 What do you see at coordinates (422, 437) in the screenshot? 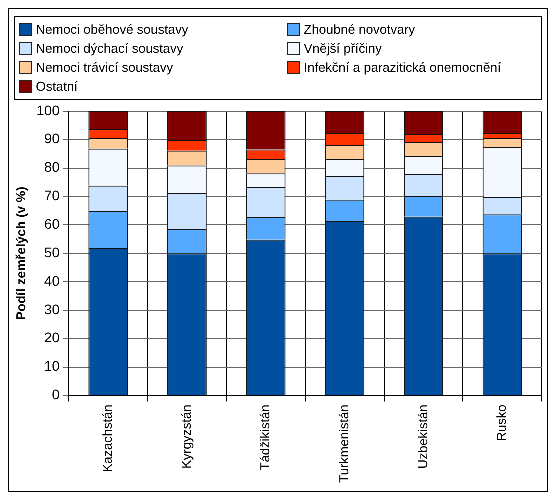
I see `x-tick-label: Uzbekistán` at bounding box center [422, 437].